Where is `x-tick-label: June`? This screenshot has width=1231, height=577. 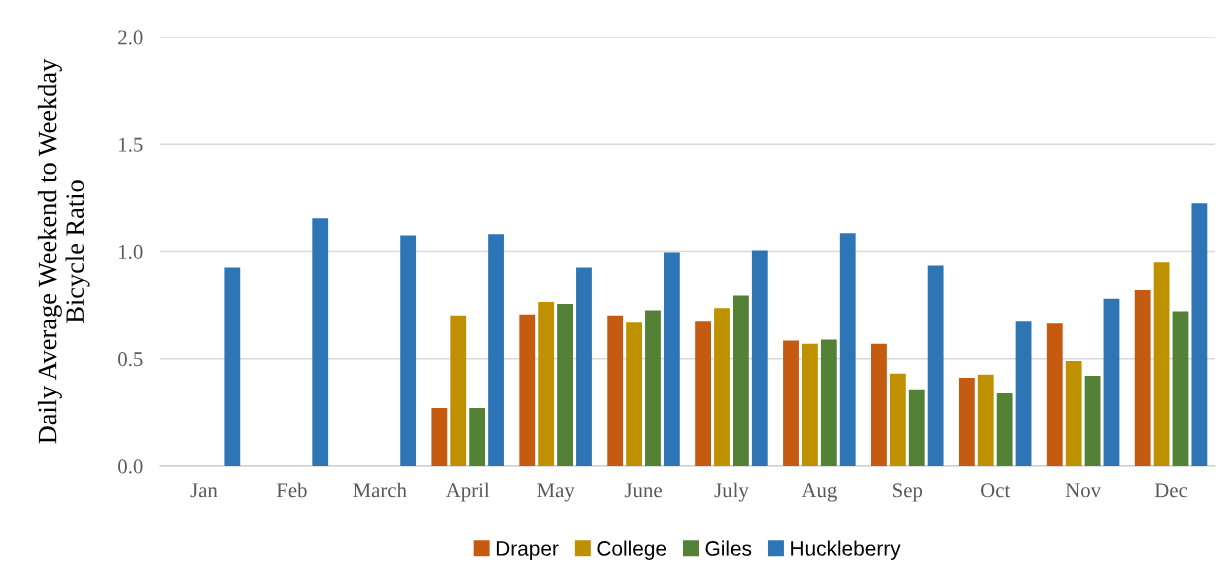 x-tick-label: June is located at coordinates (643, 490).